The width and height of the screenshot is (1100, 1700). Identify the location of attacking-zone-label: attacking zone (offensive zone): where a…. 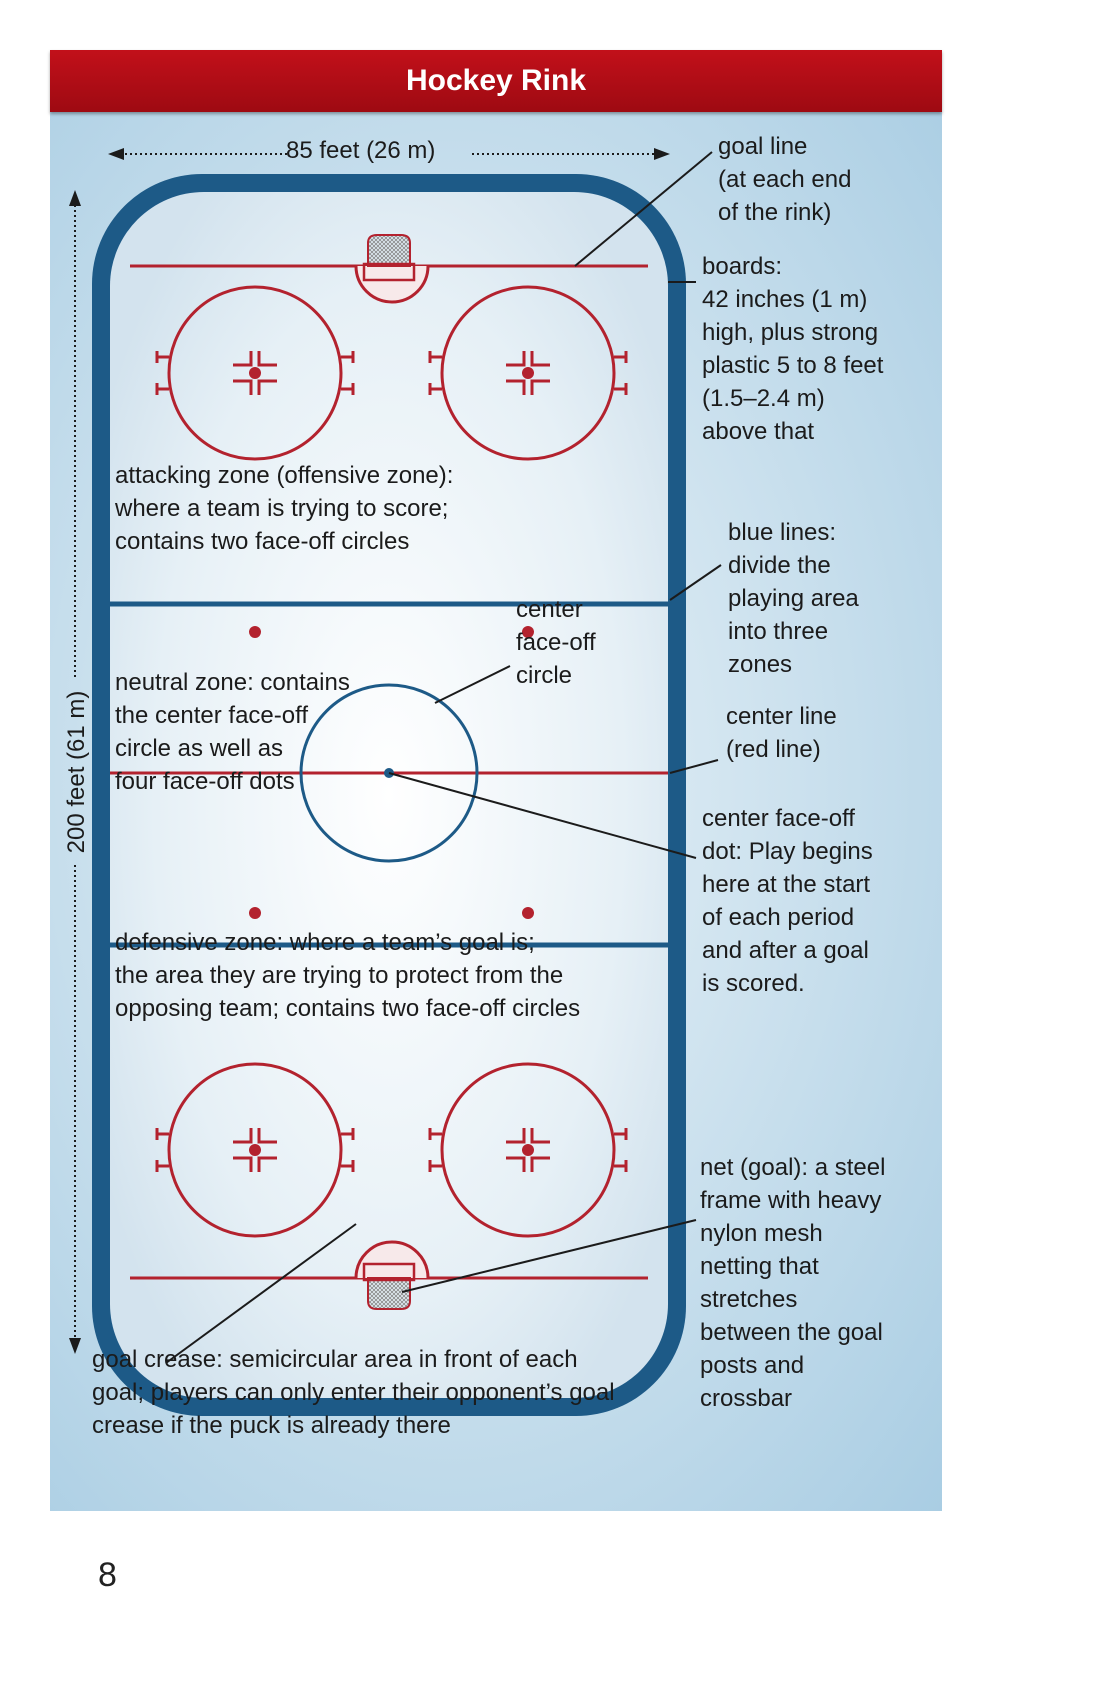
(284, 508).